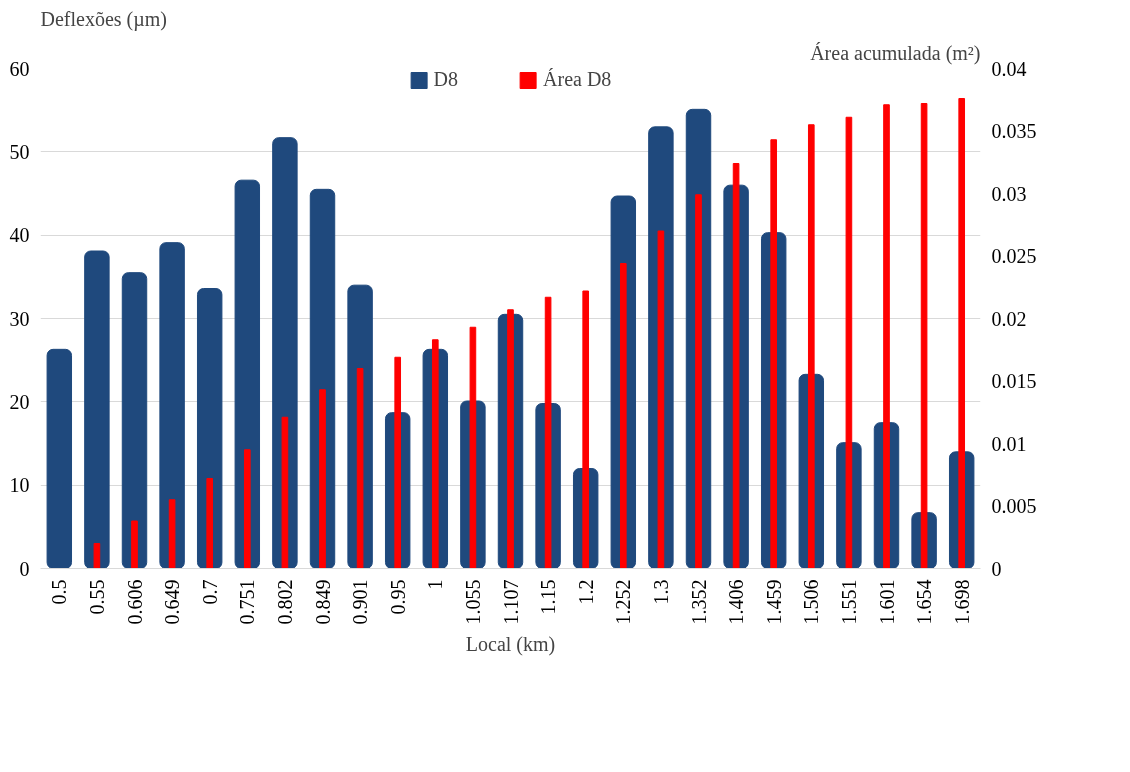 This screenshot has height=772, width=1130. Describe the element at coordinates (698, 602) in the screenshot. I see `x-tick-label: 1.352` at that location.